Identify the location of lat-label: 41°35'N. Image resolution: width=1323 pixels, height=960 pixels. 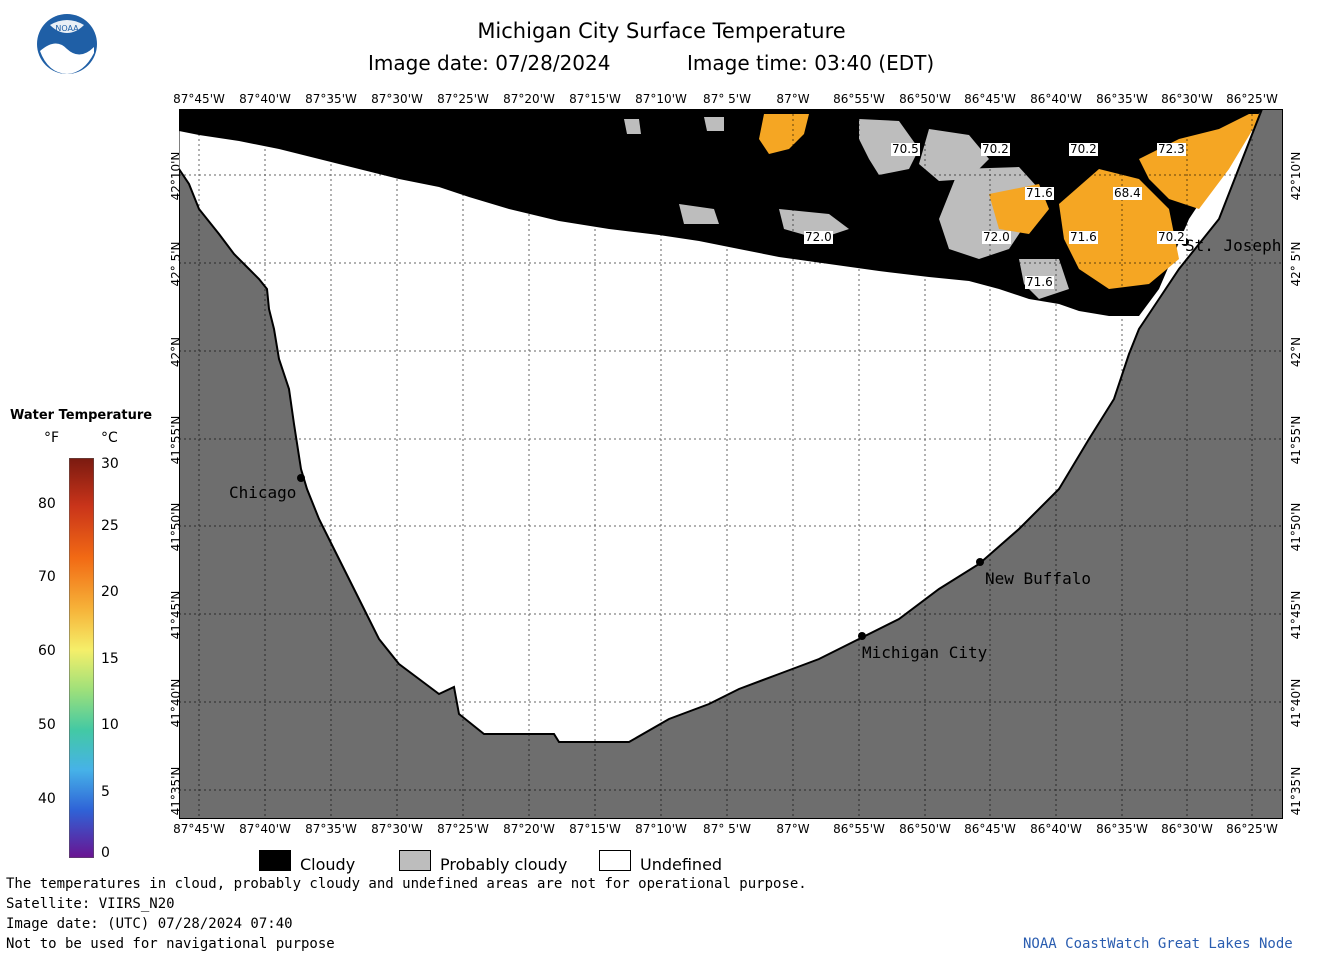
(1296, 791).